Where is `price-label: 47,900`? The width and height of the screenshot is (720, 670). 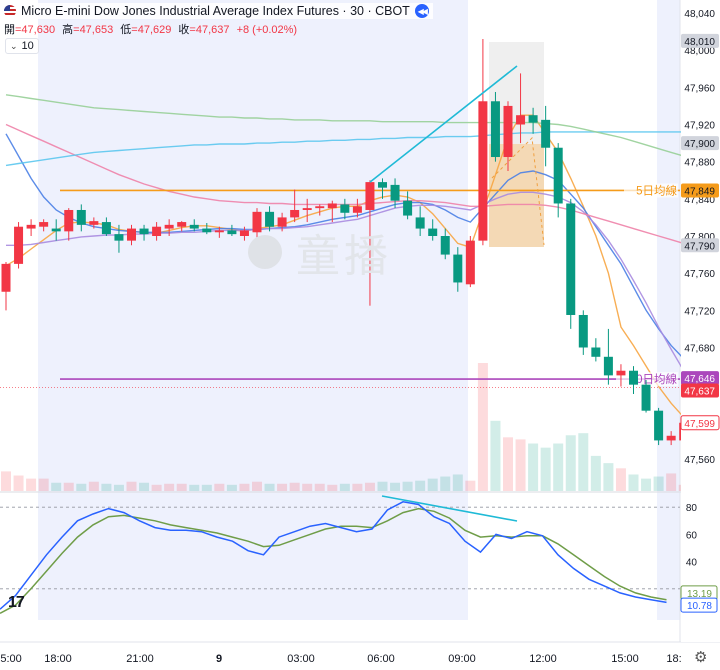
price-label: 47,900 is located at coordinates (699, 144).